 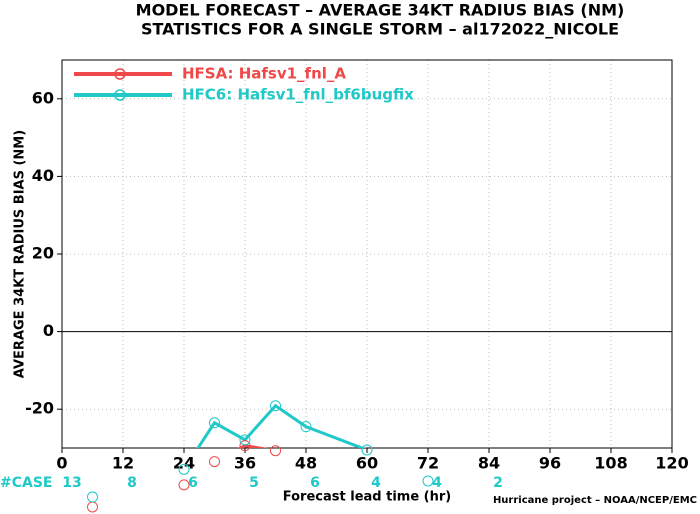 What do you see at coordinates (61, 463) in the screenshot?
I see `x-tick-label: 0` at bounding box center [61, 463].